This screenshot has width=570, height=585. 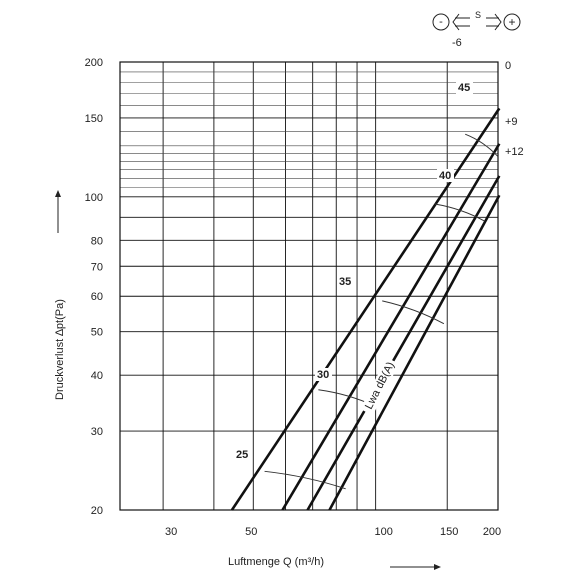 I want to click on y-tick-label: 70, so click(x=97, y=267).